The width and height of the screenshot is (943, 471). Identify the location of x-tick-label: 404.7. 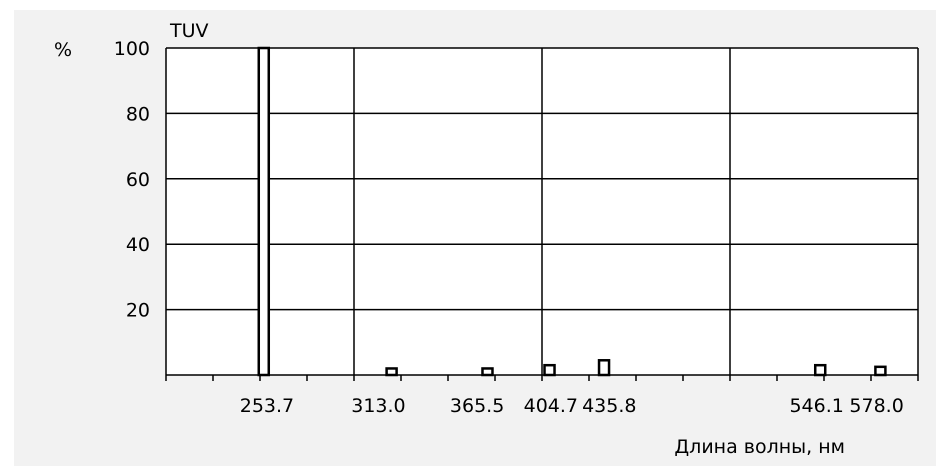
(551, 406).